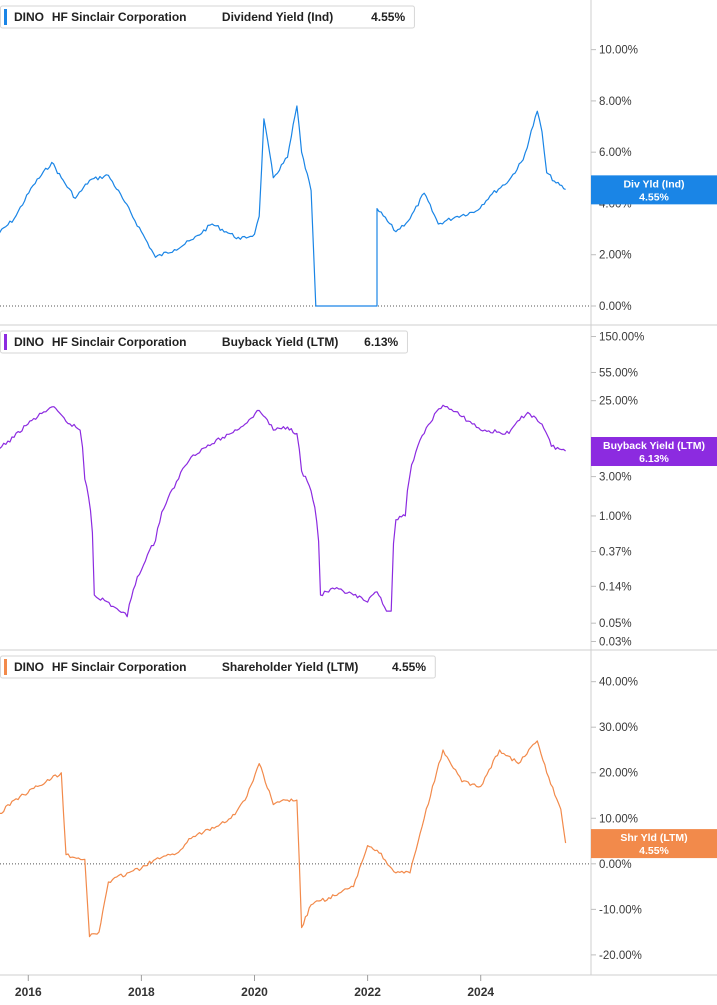 This screenshot has width=717, height=1005. I want to click on y-tick-label: 20.00%, so click(618, 774).